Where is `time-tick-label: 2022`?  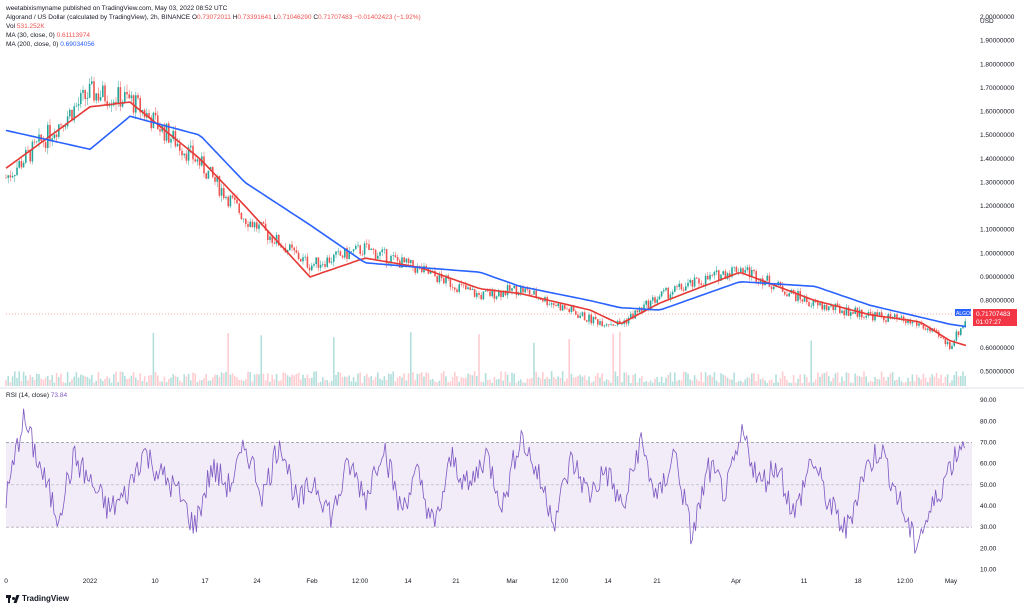
time-tick-label: 2022 is located at coordinates (90, 581).